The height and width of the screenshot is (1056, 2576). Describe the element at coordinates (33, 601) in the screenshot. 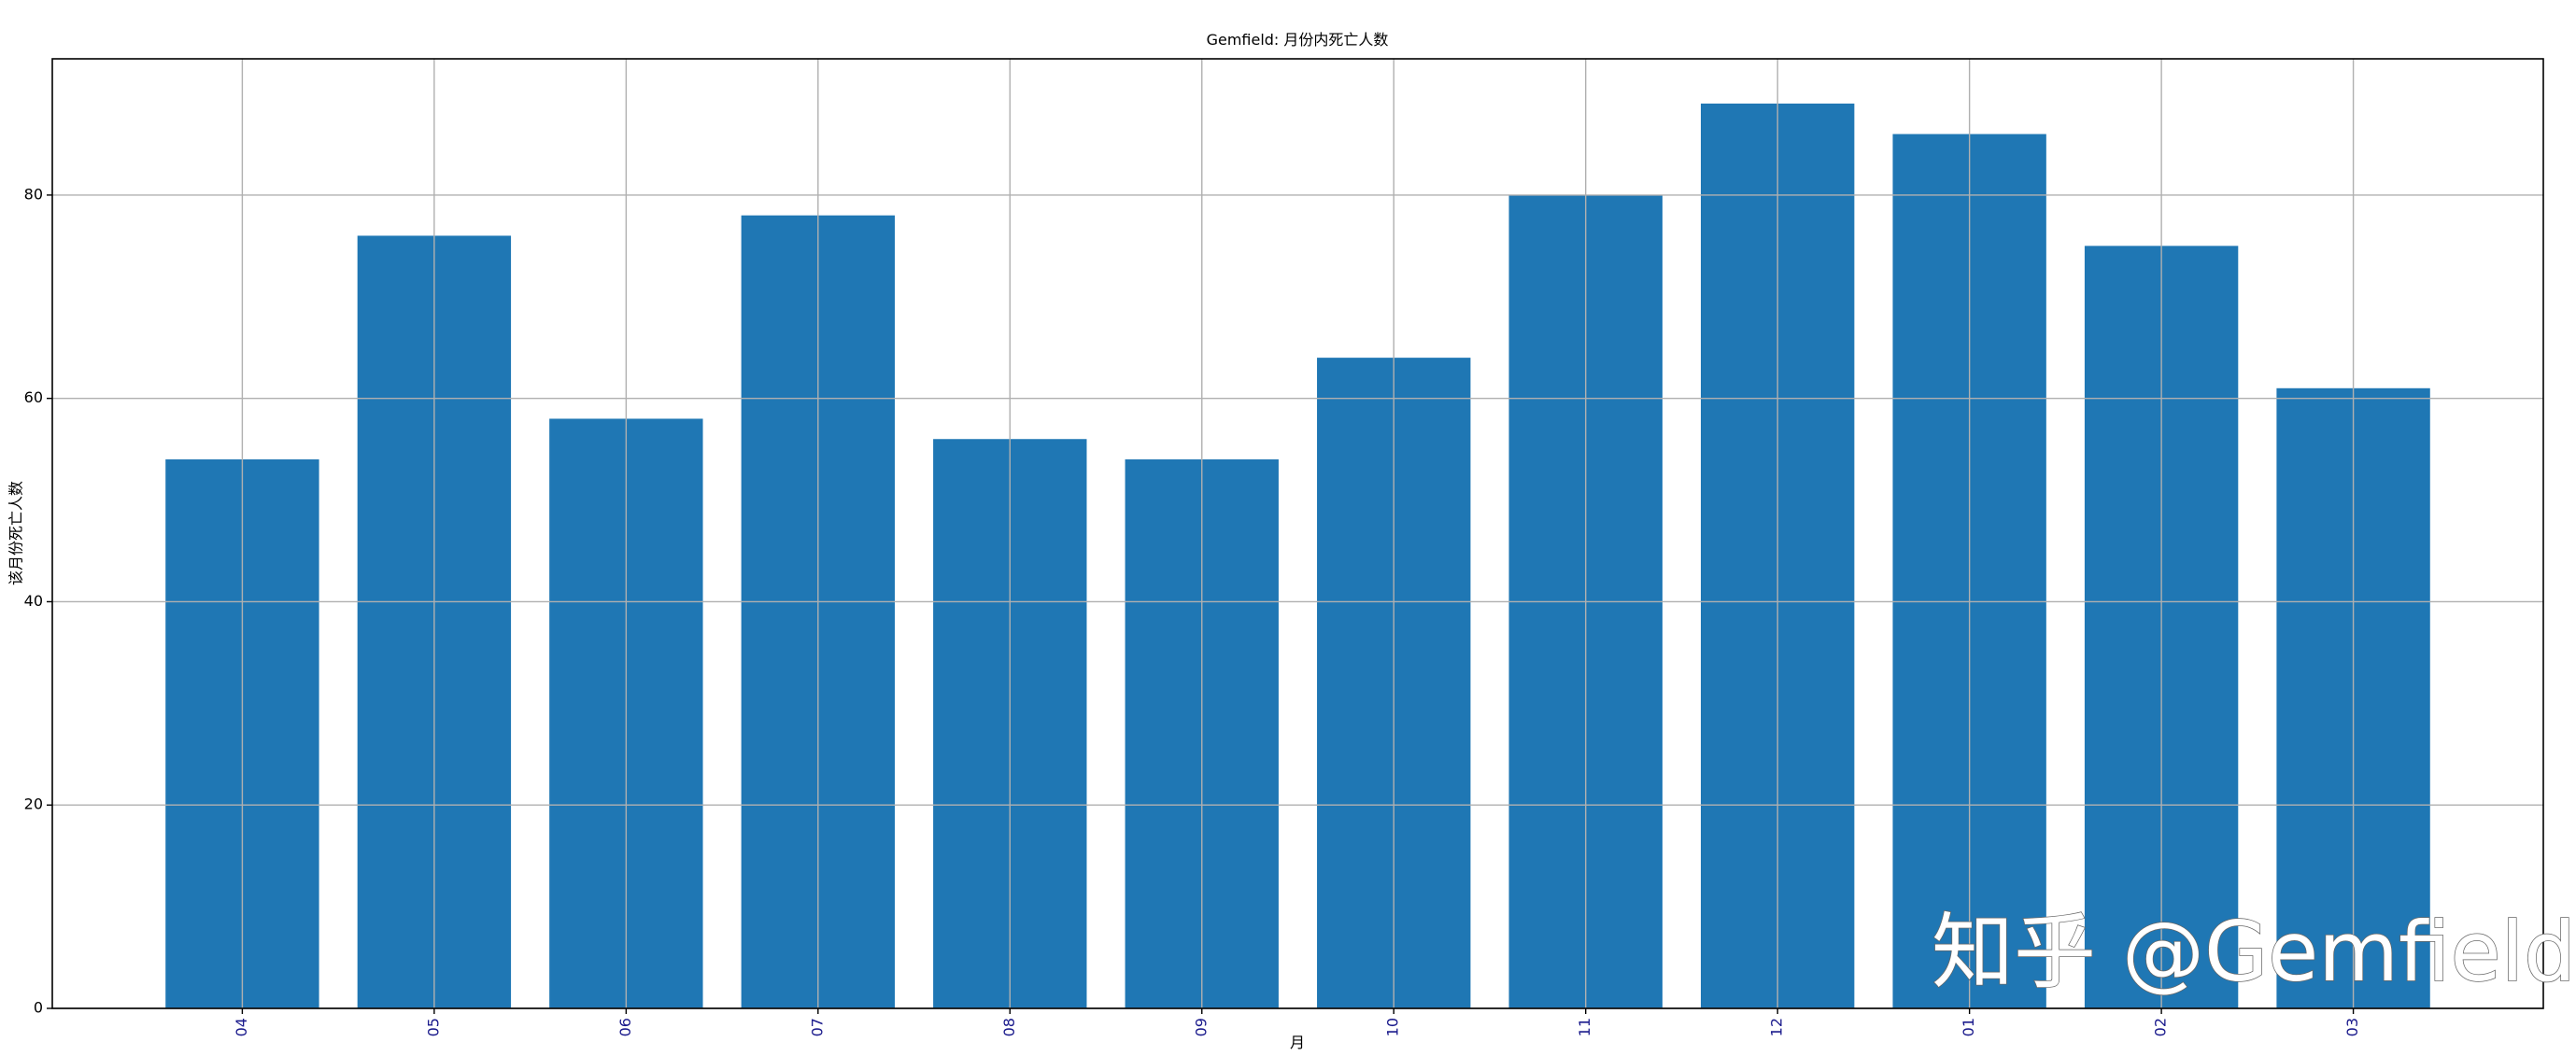

I see `y-tick-label: 40` at that location.